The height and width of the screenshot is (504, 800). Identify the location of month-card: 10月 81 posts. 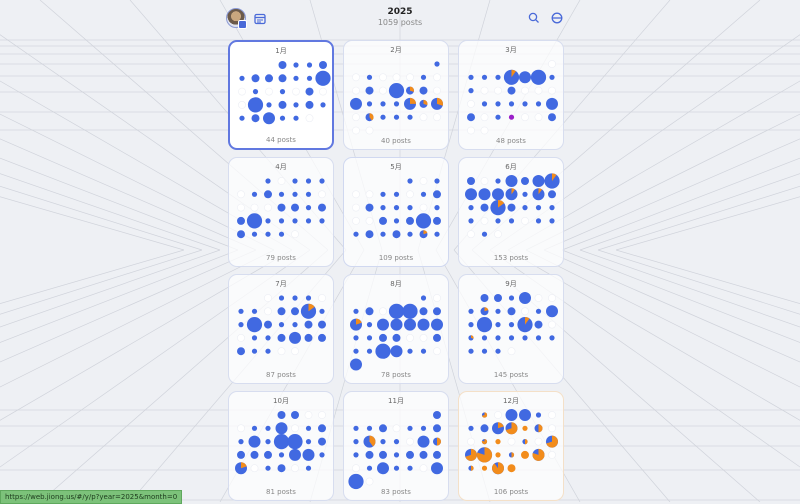
(281, 446).